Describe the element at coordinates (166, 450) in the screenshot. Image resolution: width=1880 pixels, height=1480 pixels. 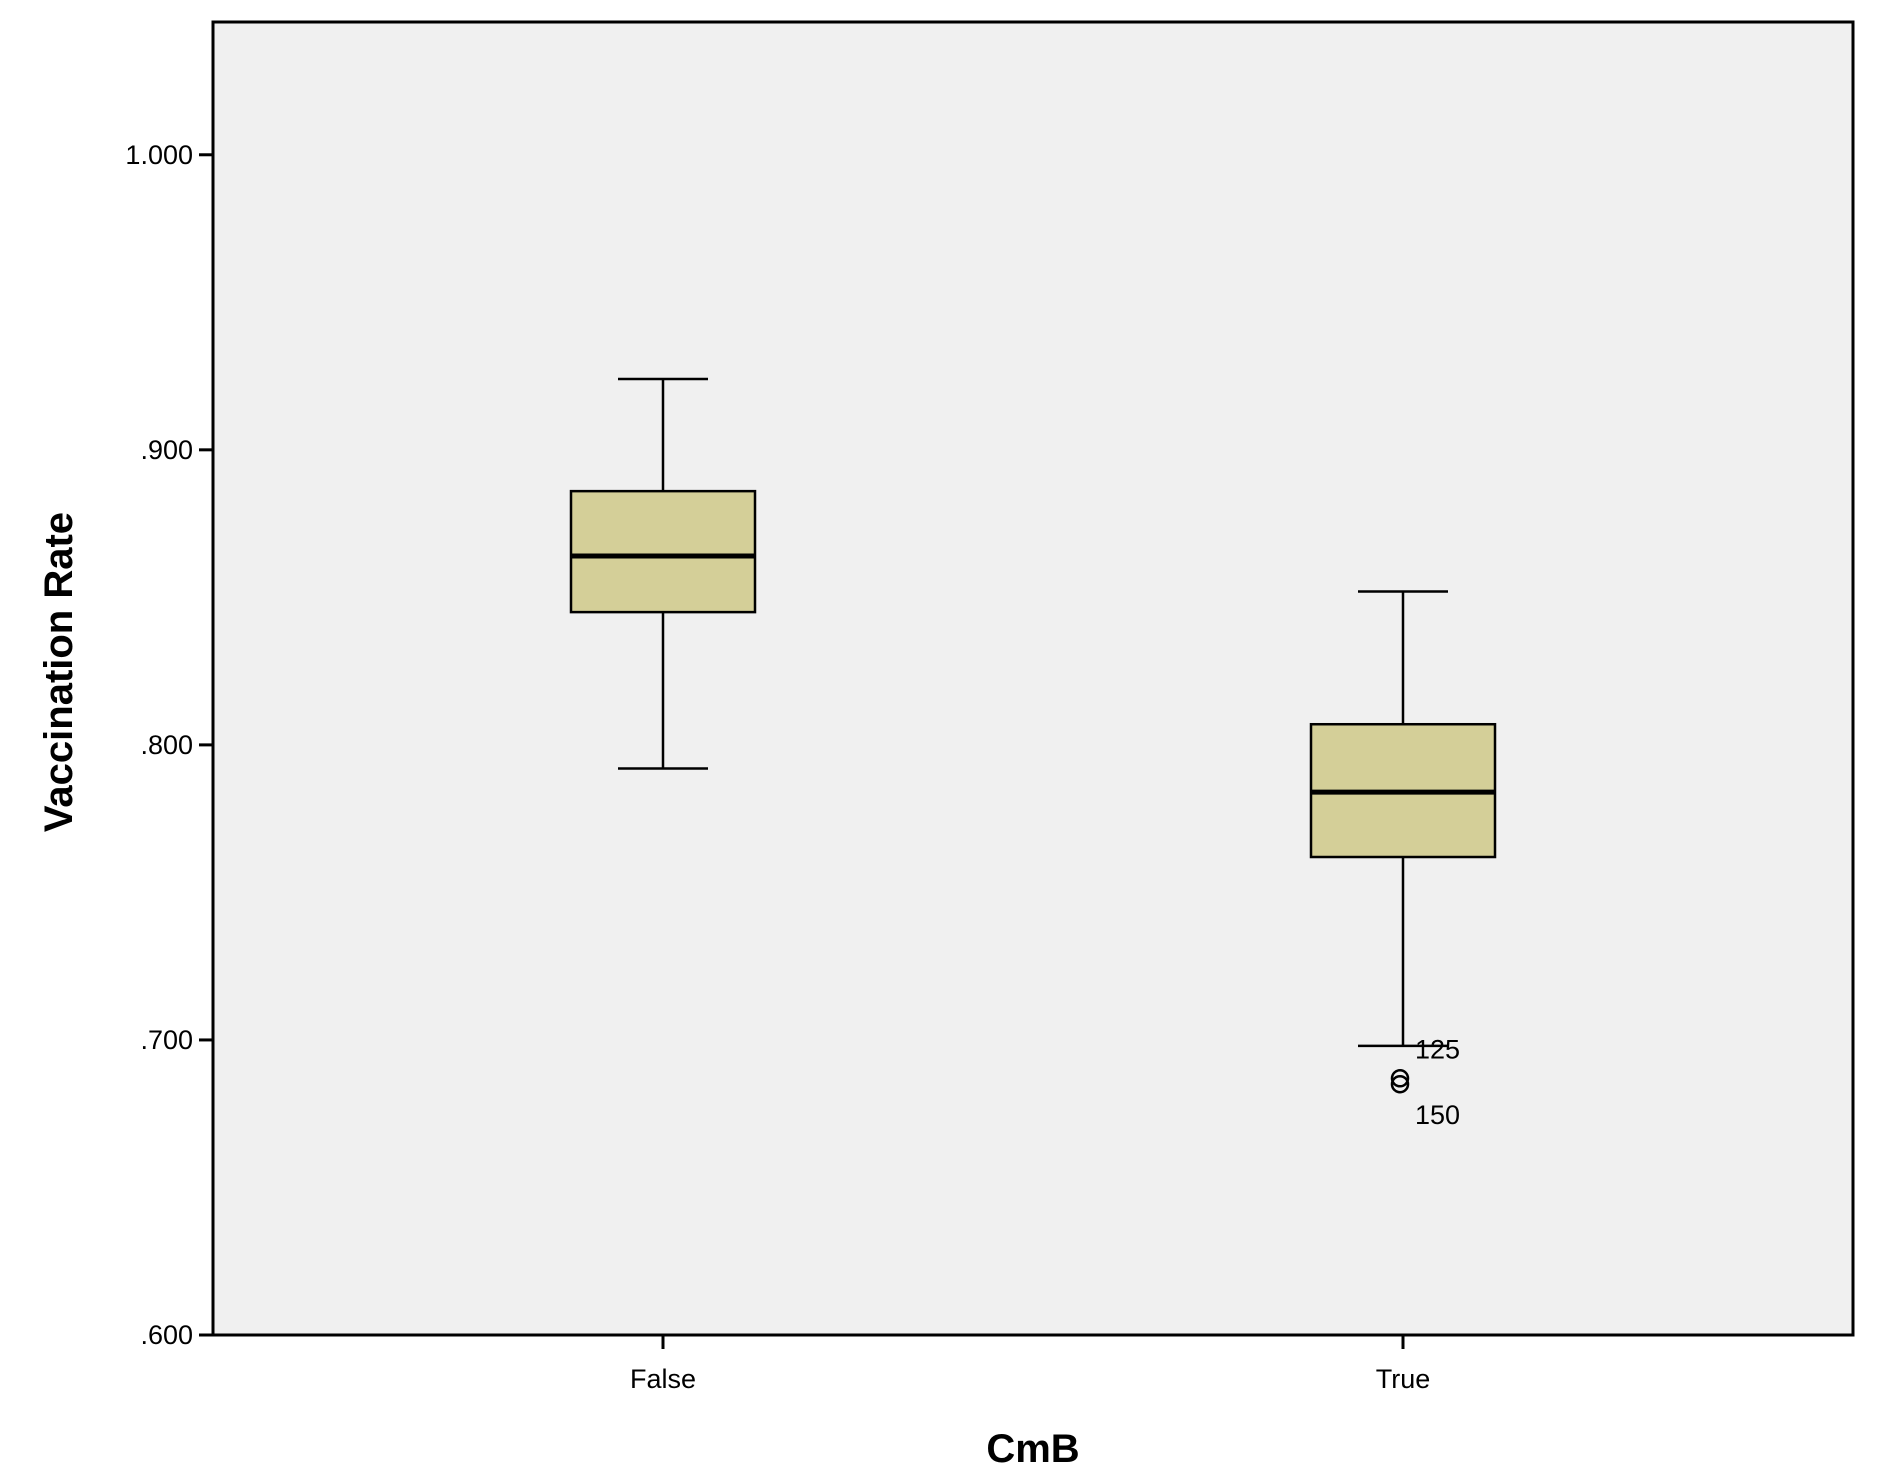
I see `y-tick-label: .900` at that location.